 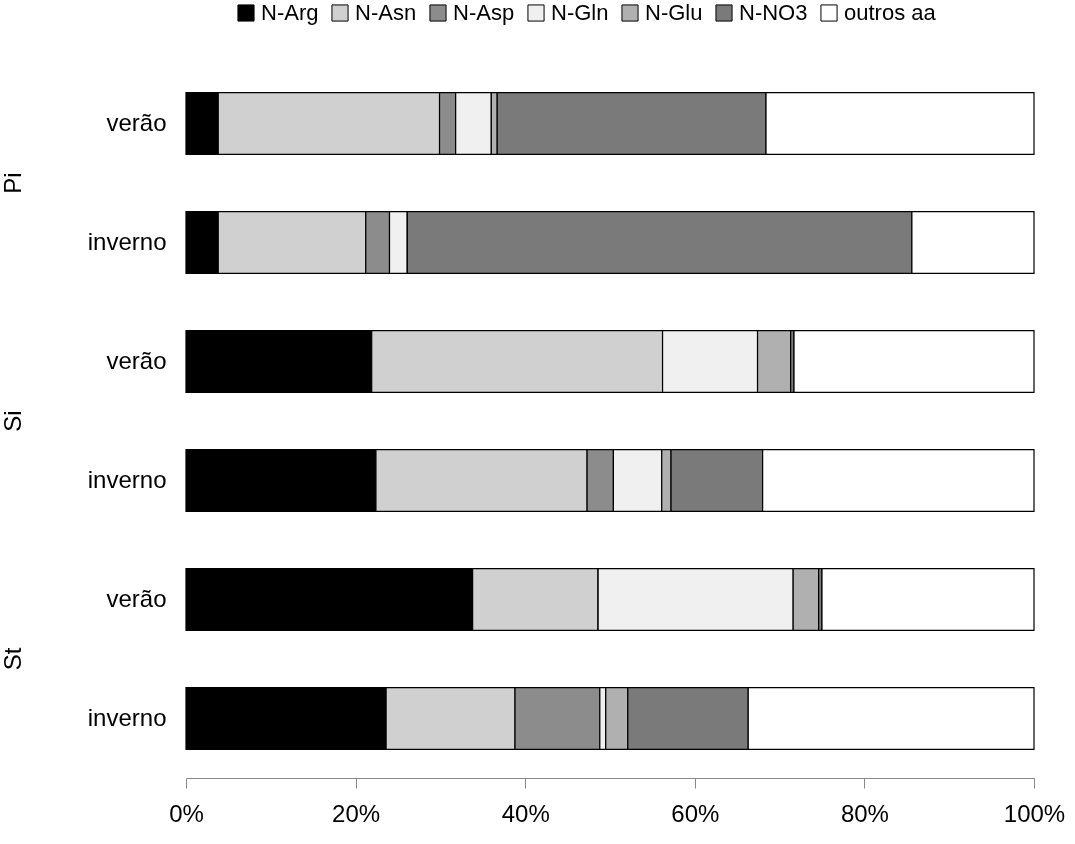 I want to click on x-tick-label: 40%, so click(x=525, y=813).